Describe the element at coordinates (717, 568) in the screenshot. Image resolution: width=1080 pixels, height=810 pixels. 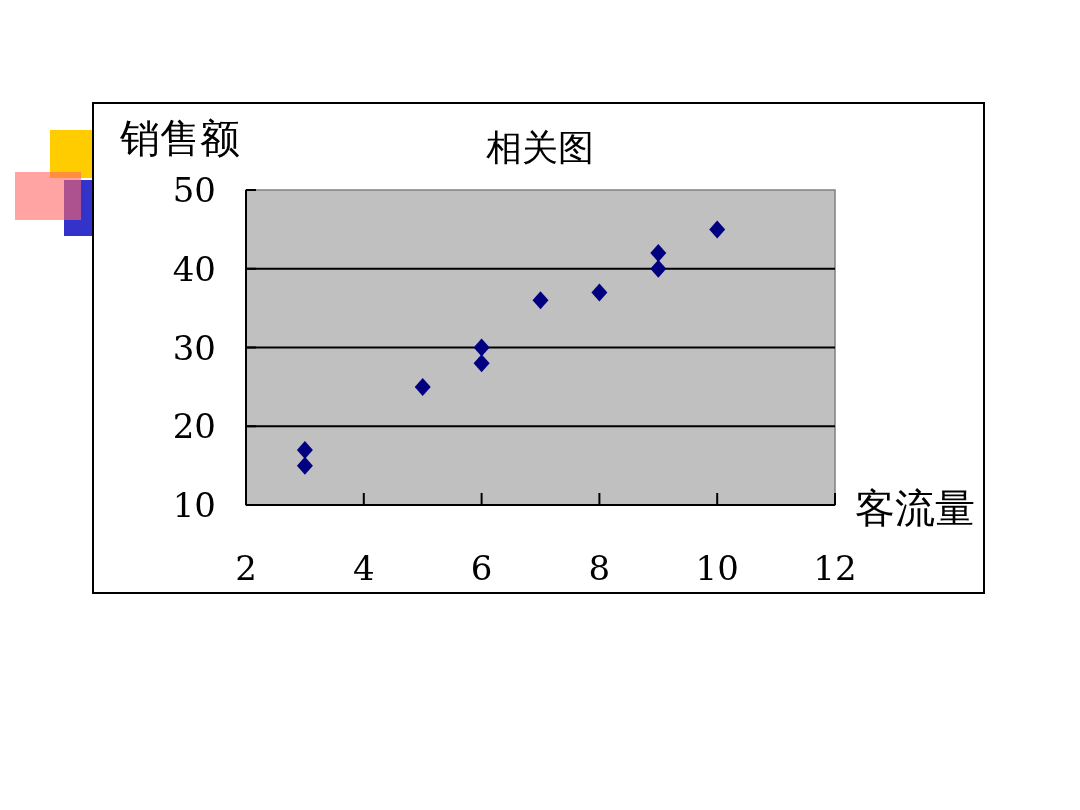
I see `x-tick-label: 10` at that location.